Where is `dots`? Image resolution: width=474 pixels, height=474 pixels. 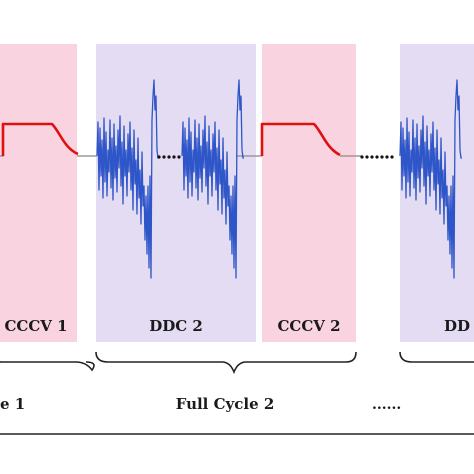 dots is located at coordinates (275, 157).